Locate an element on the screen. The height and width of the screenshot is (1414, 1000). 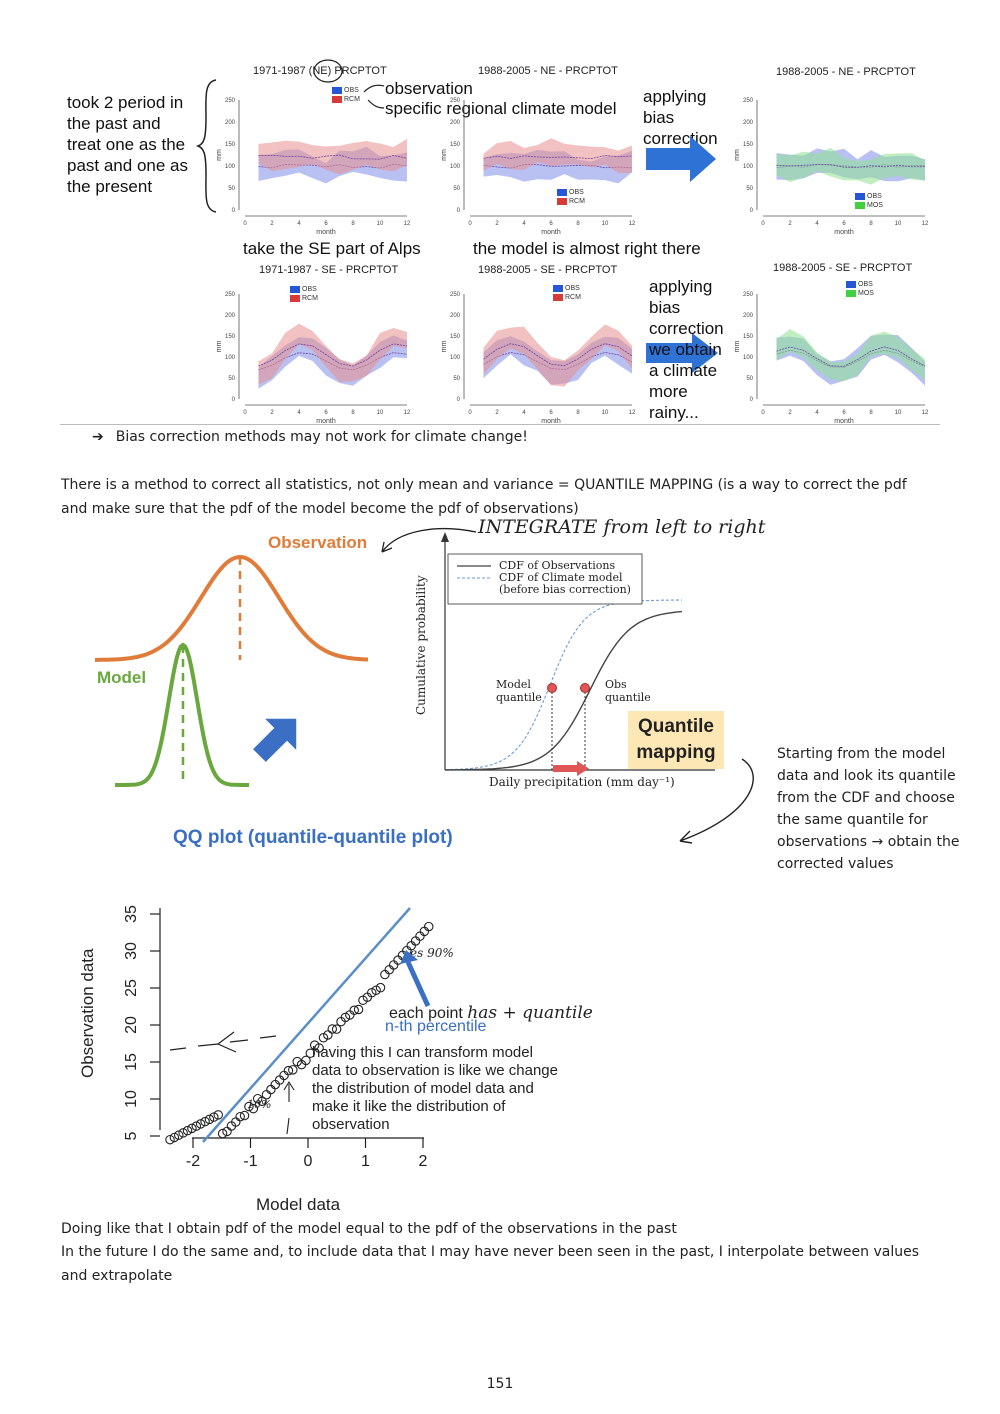
observation-annotation: observation is located at coordinates (429, 88).